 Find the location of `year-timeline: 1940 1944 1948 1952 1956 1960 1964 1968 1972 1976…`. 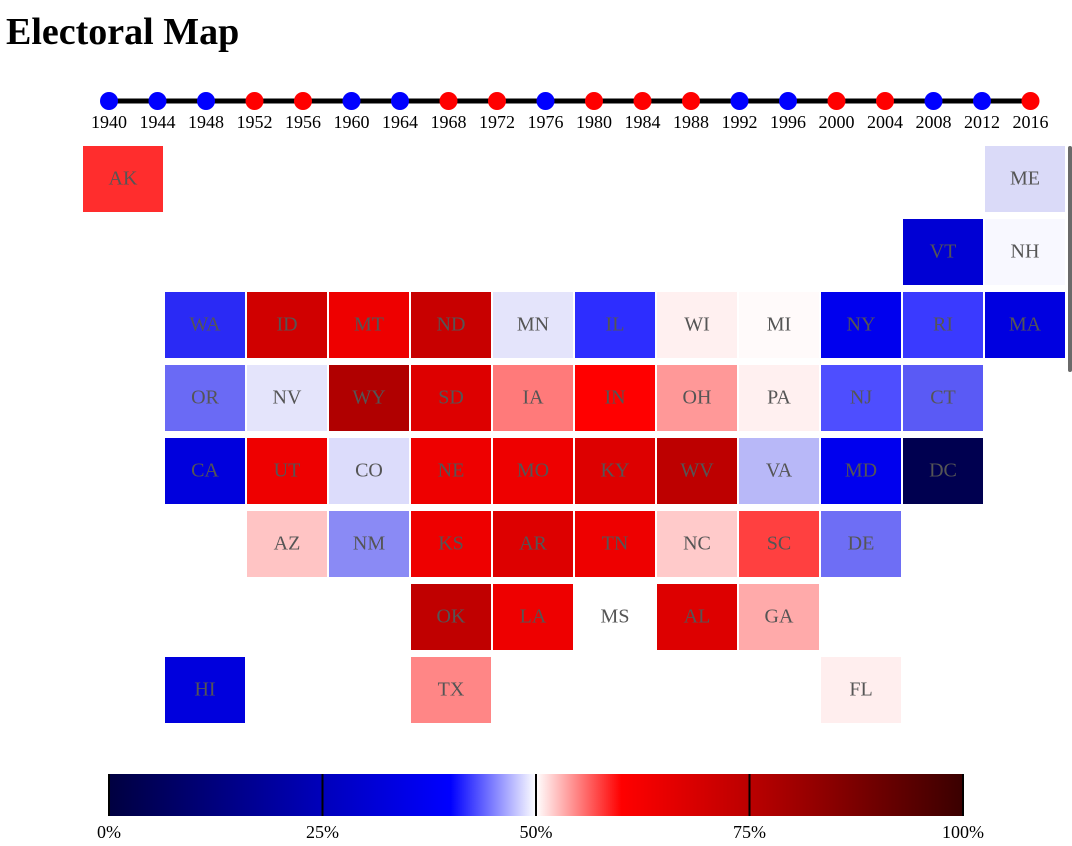

year-timeline: 1940 1944 1948 1952 1956 1960 1964 1968 1972 1976… is located at coordinates (536, 110).